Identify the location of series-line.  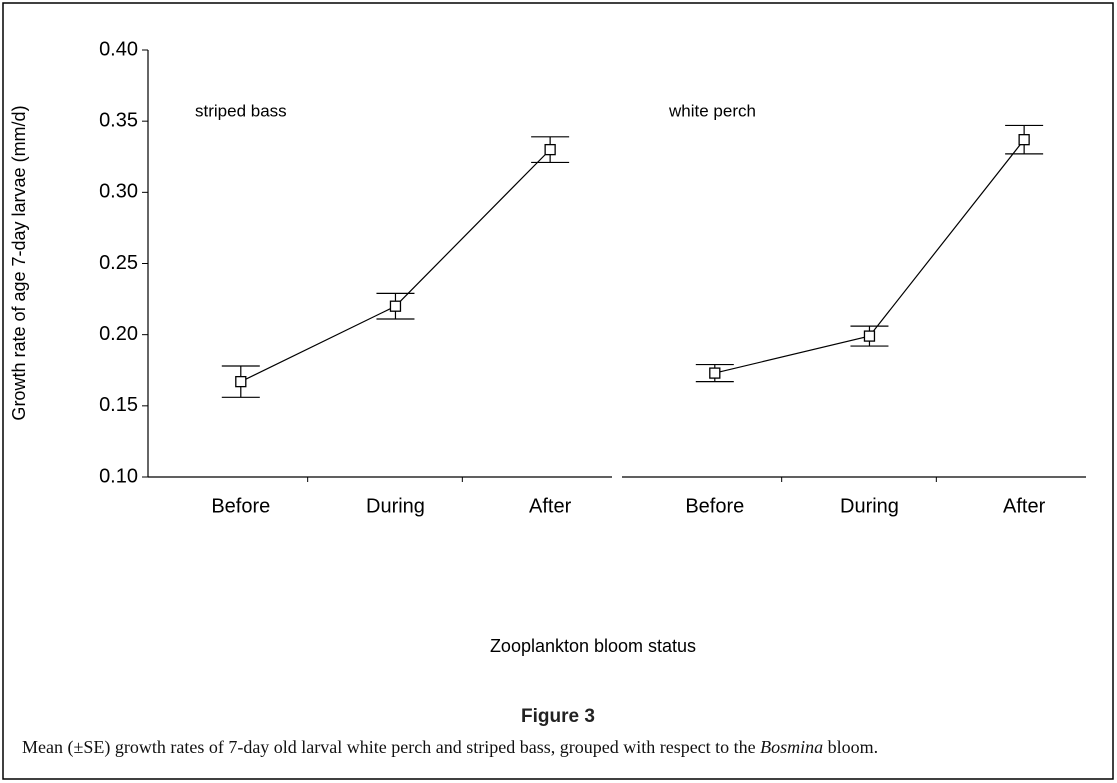
(395, 266).